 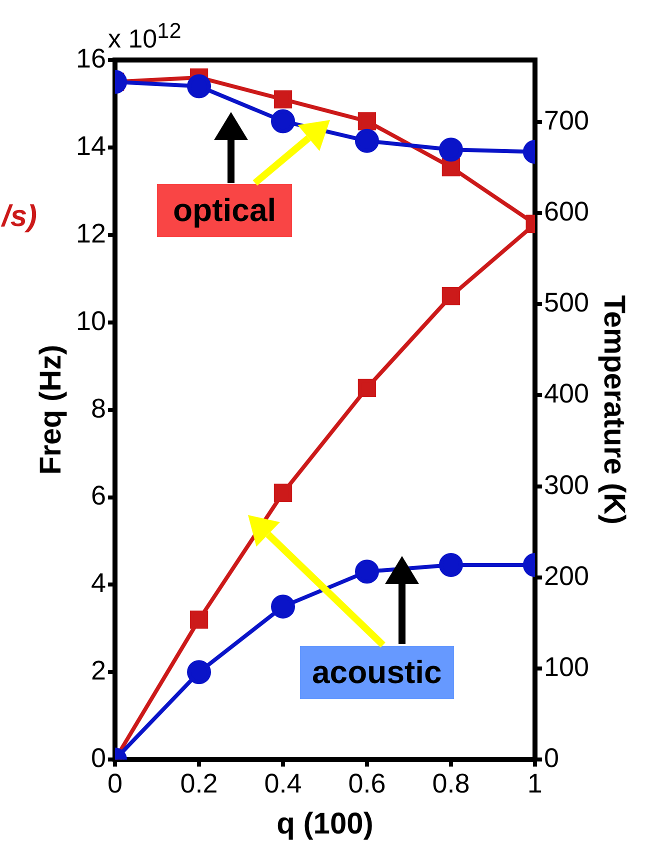 What do you see at coordinates (614, 410) in the screenshot?
I see `y2-axis-title: Temperature (K)` at bounding box center [614, 410].